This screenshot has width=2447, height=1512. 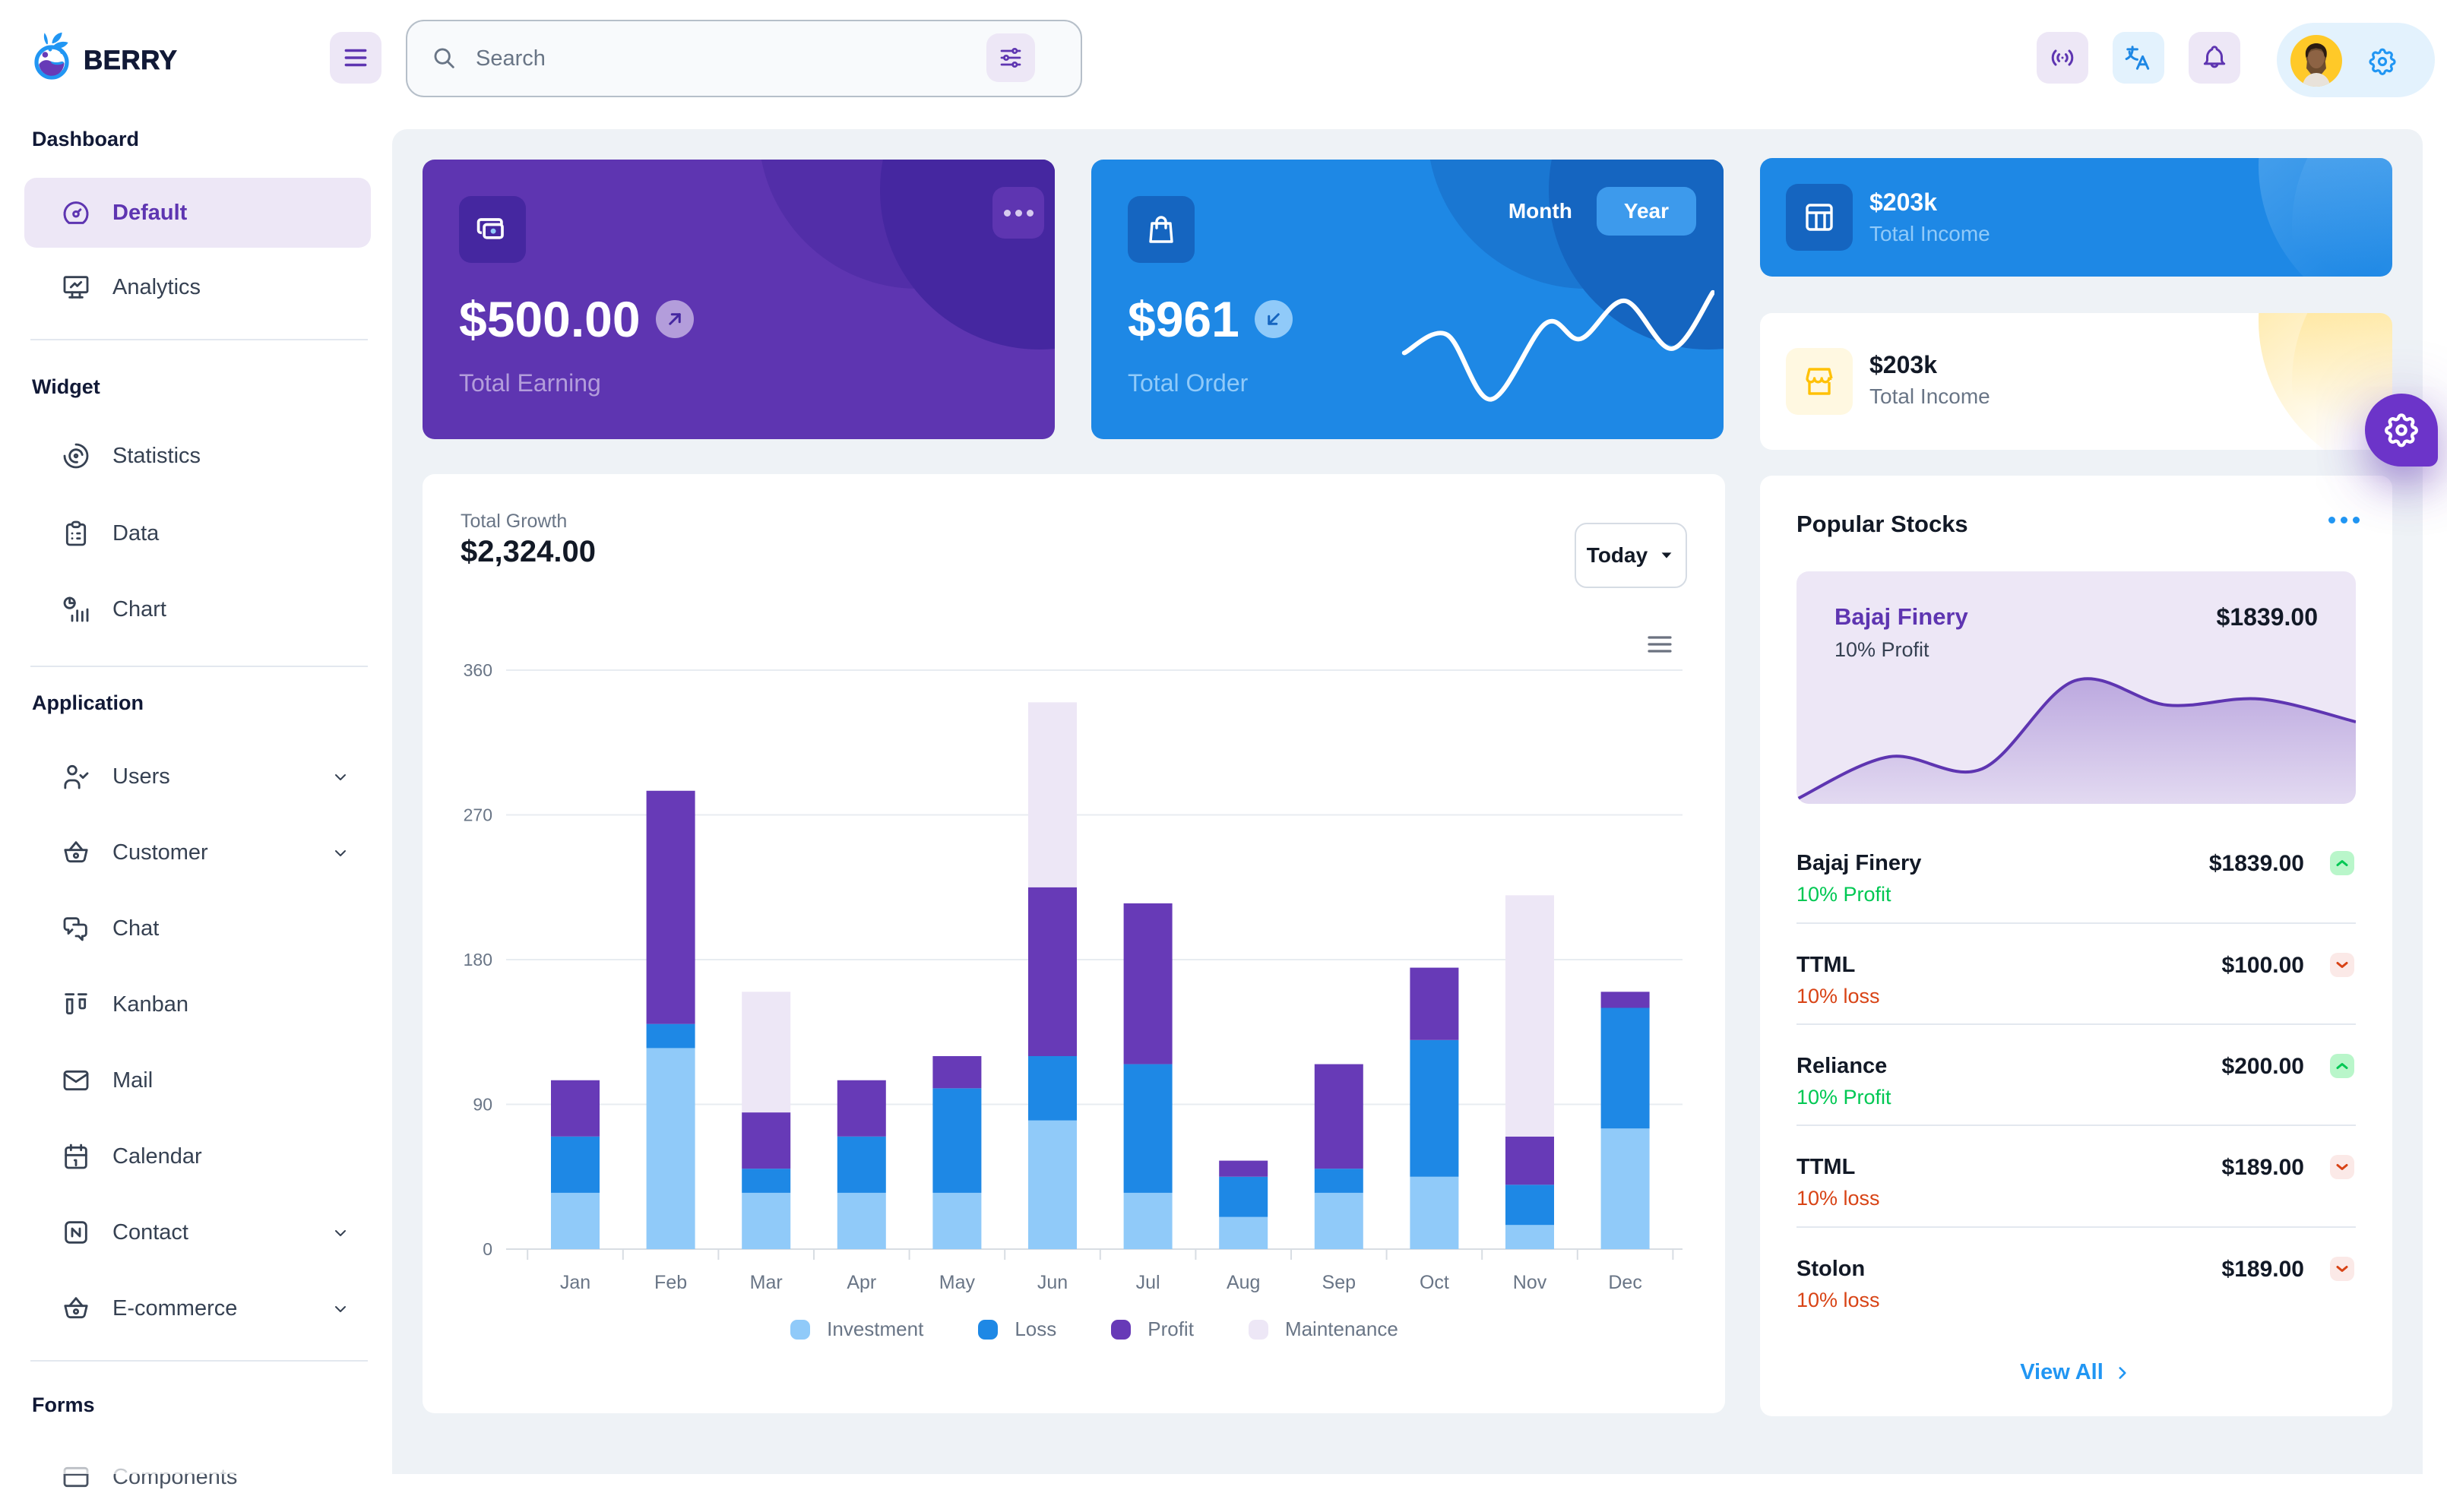 What do you see at coordinates (1243, 1282) in the screenshot?
I see `svg-text: Aug` at bounding box center [1243, 1282].